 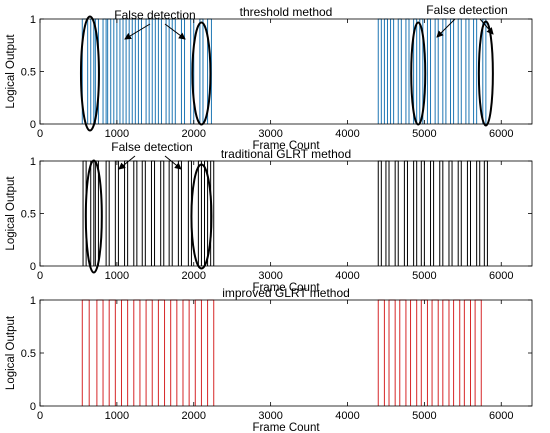 What do you see at coordinates (286, 12) in the screenshot?
I see `chart-title: threshold method` at bounding box center [286, 12].